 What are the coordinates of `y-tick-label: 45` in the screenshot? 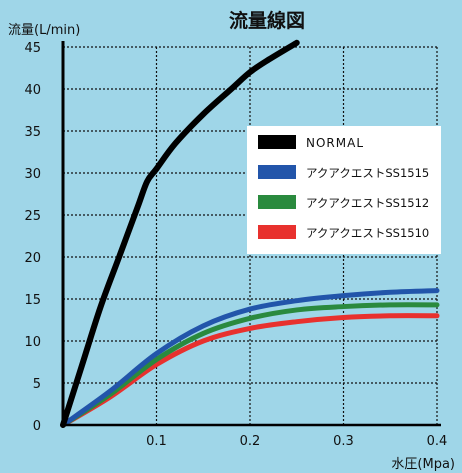 It's located at (32, 48).